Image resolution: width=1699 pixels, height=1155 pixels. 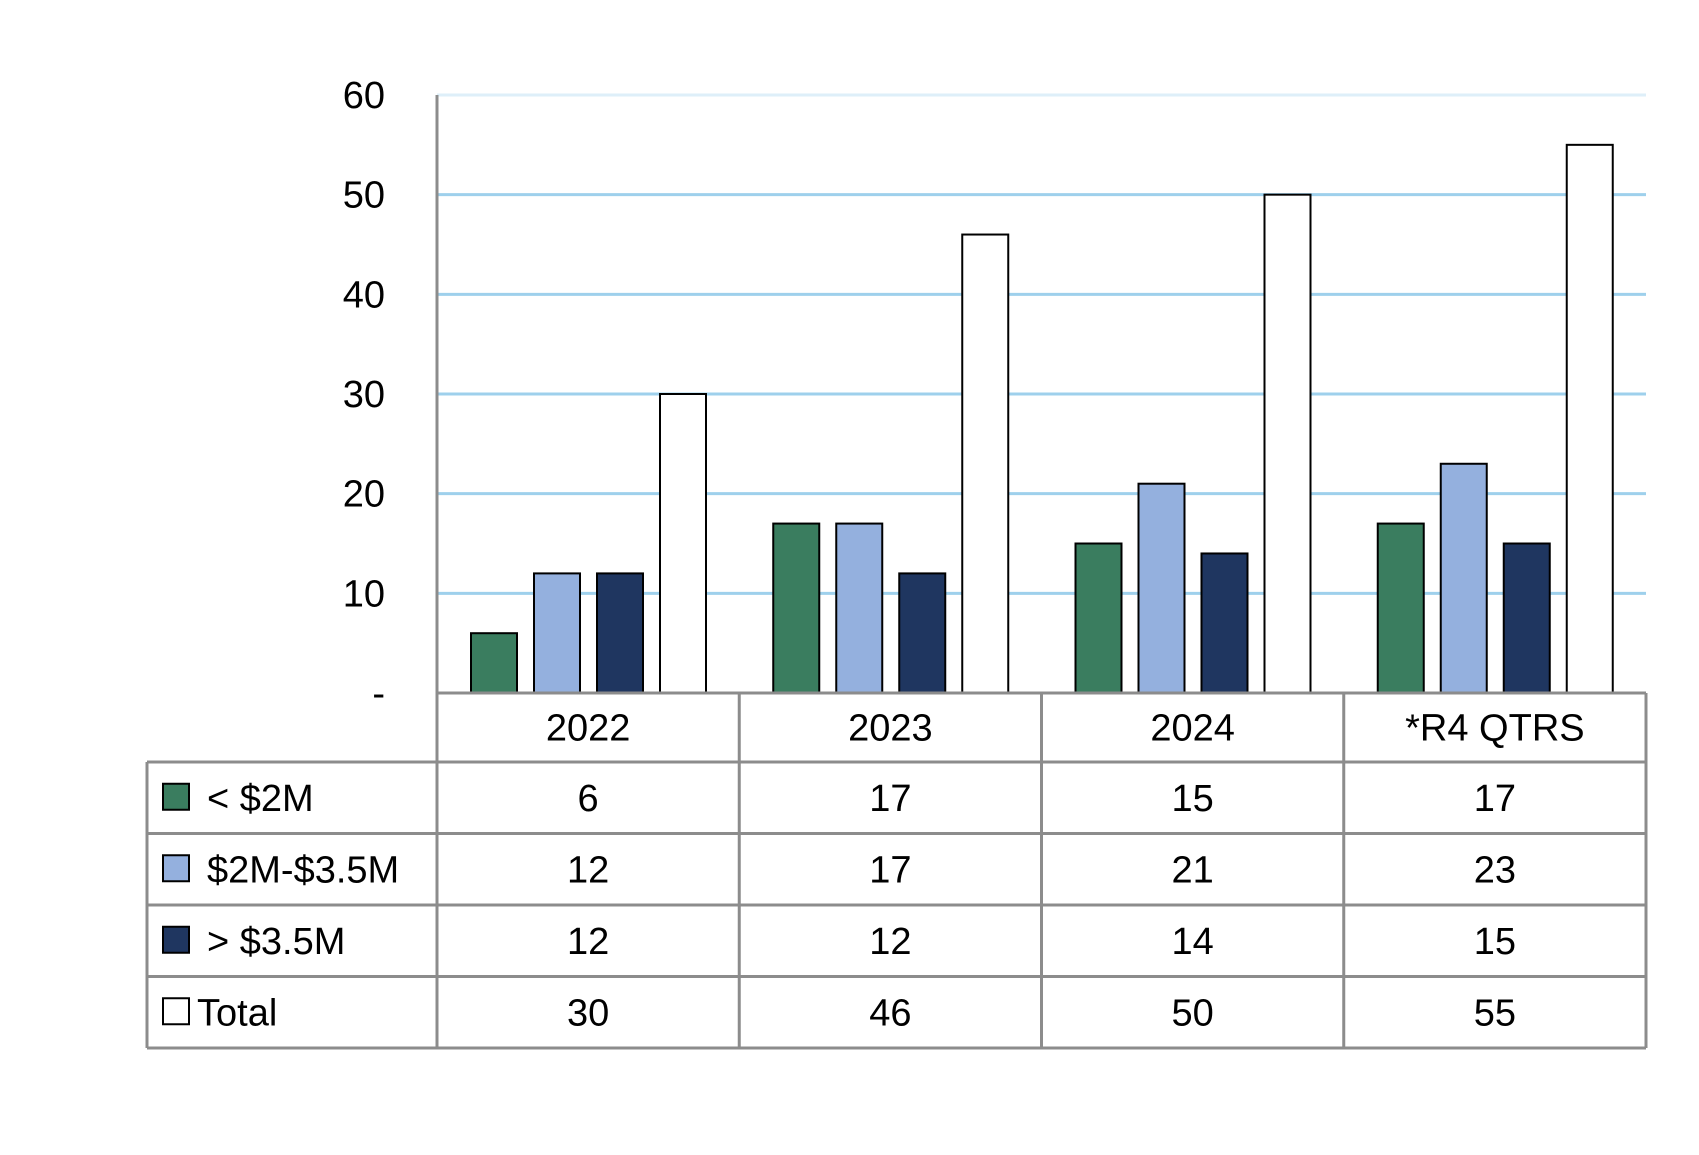 I want to click on y-tick-label: 30, so click(x=364, y=395).